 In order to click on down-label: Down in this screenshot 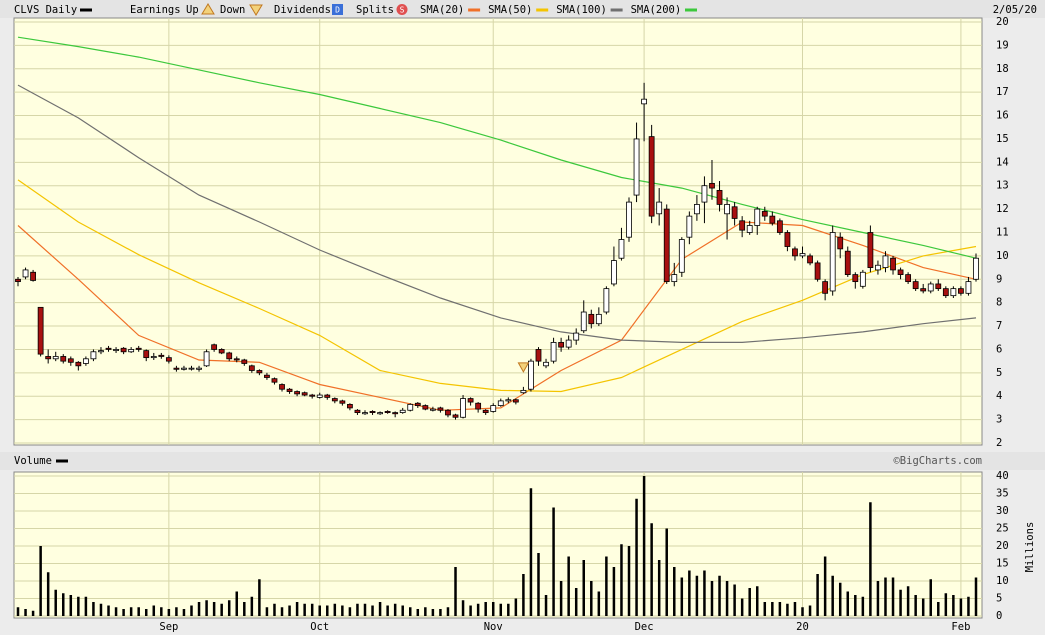, I will do `click(232, 10)`.